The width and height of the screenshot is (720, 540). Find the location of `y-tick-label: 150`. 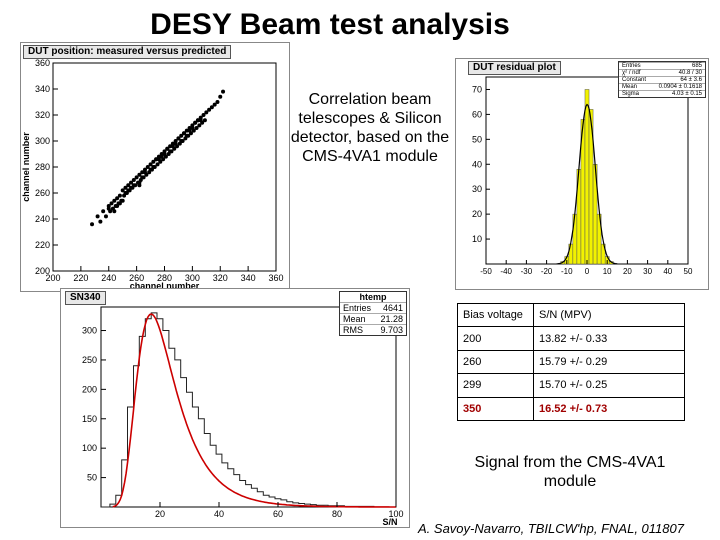

y-tick-label: 150 is located at coordinates (89, 419).